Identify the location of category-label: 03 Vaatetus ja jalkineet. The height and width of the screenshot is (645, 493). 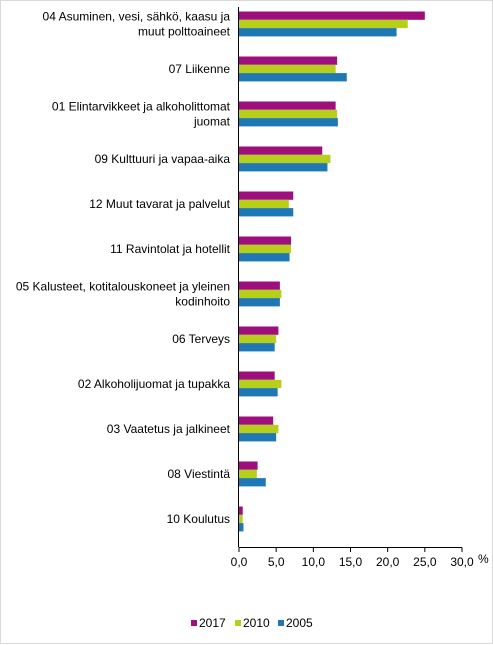
(169, 429).